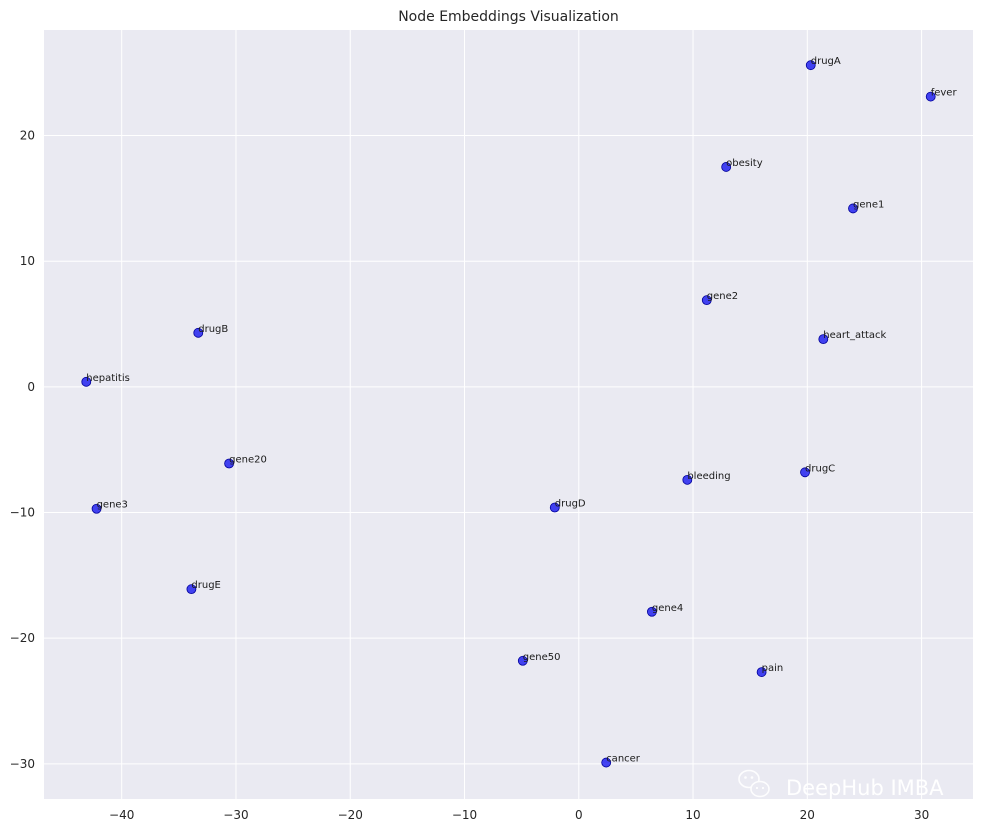 The image size is (983, 832). What do you see at coordinates (810, 65) in the screenshot?
I see `data-point-drugA` at bounding box center [810, 65].